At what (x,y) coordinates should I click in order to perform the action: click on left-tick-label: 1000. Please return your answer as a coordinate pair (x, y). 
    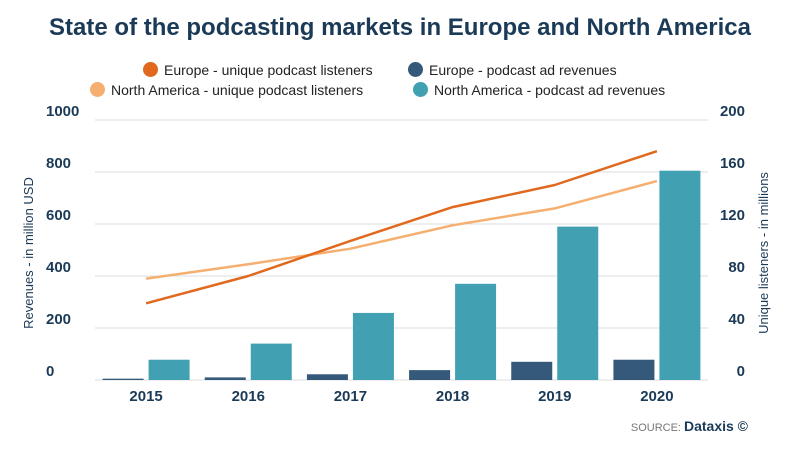
    Looking at the image, I should click on (62, 111).